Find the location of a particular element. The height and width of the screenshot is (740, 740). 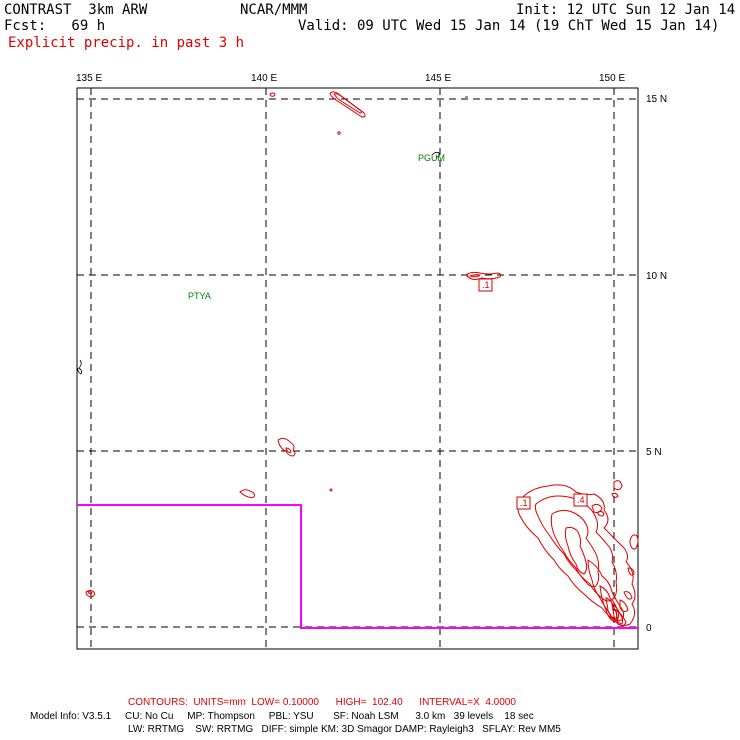

init-time: Init: 12 UTC Sun 12 Jan 14 is located at coordinates (626, 10).